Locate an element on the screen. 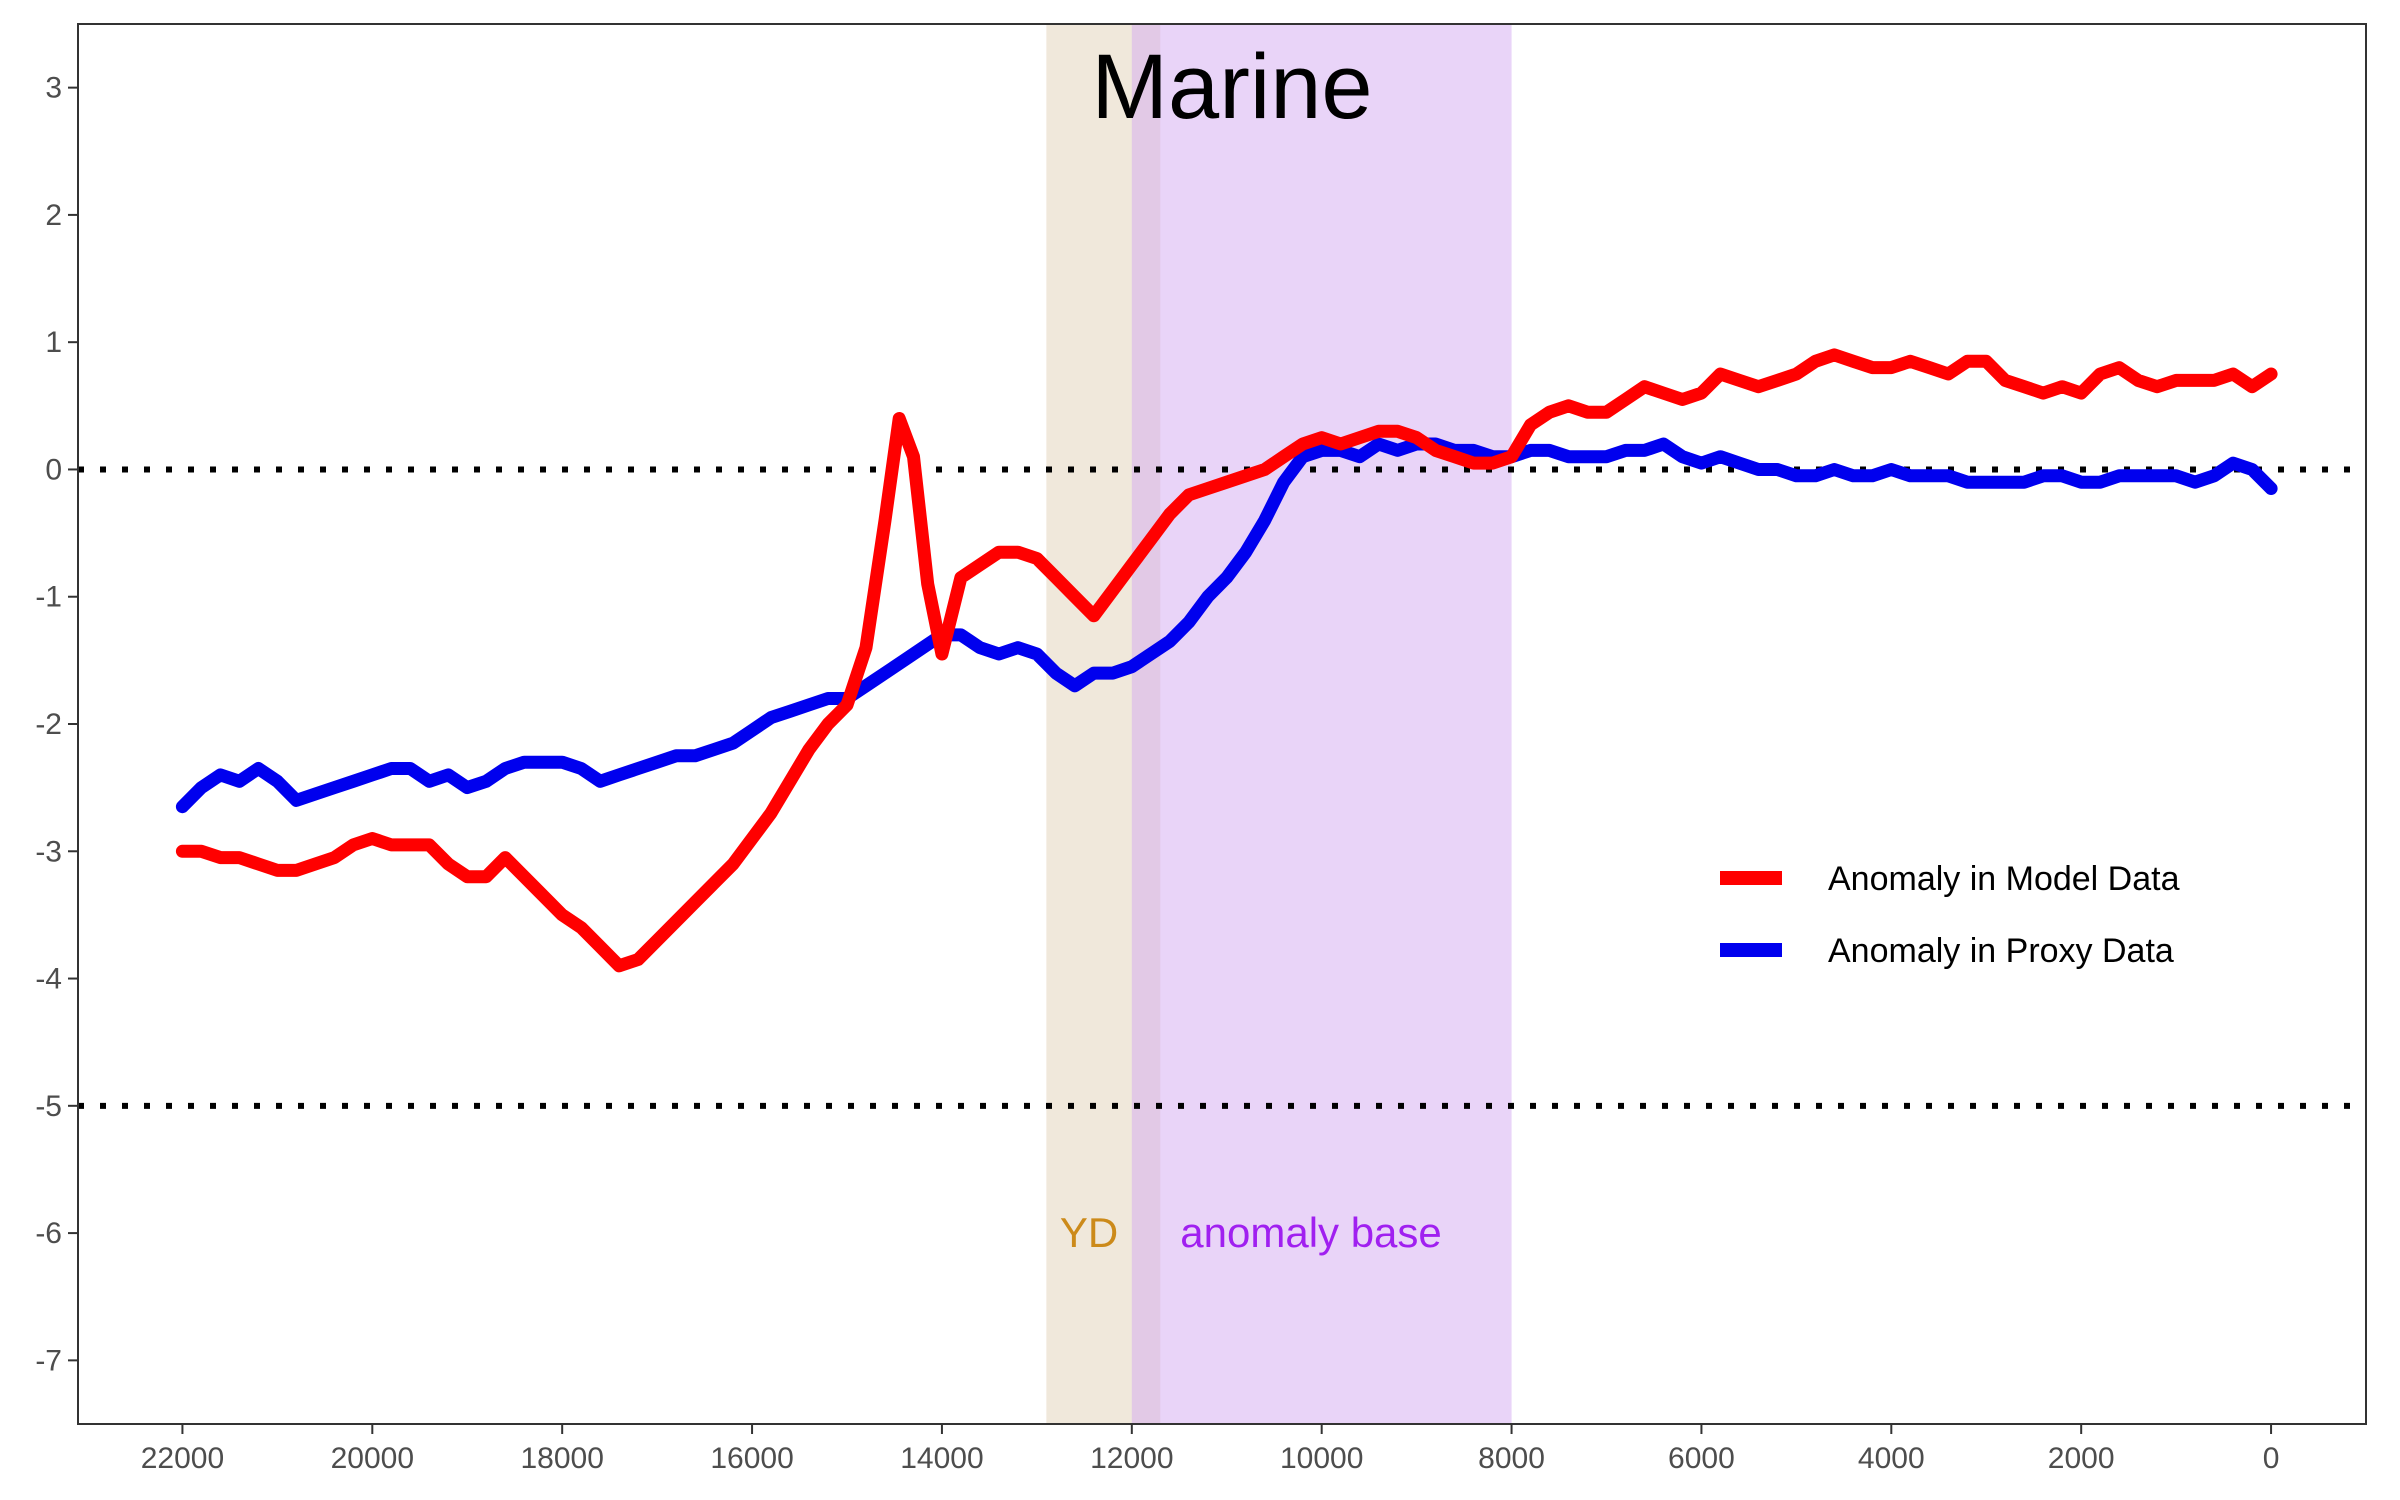 This screenshot has width=2400, height=1500. y-tick-label: -4 is located at coordinates (48, 979).